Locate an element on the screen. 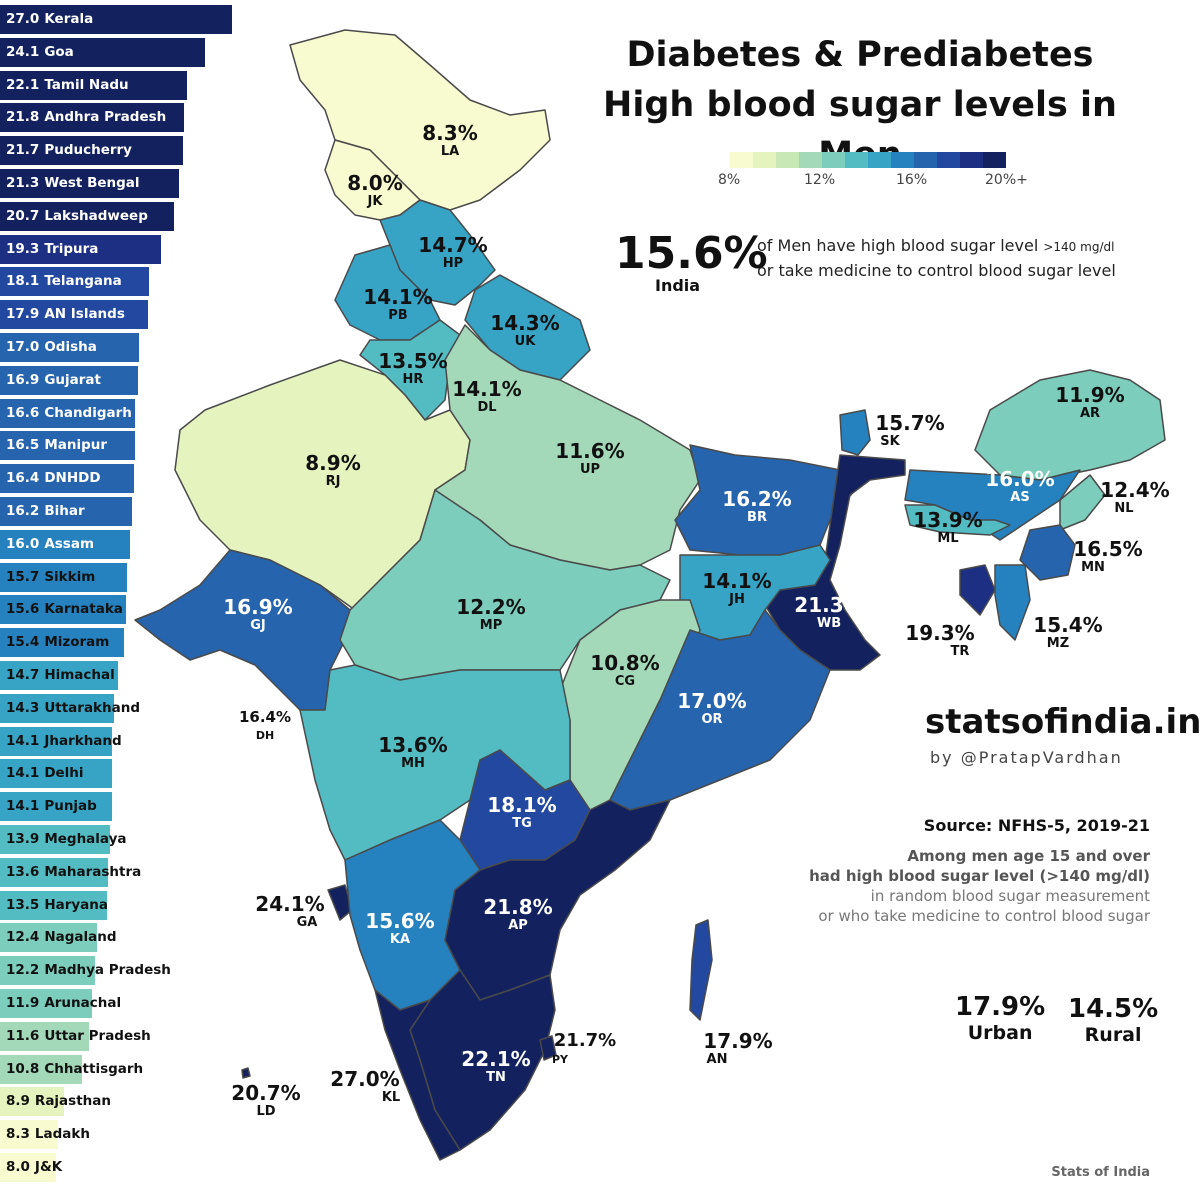  ranking-bar-name: Gujarat is located at coordinates (72, 379).